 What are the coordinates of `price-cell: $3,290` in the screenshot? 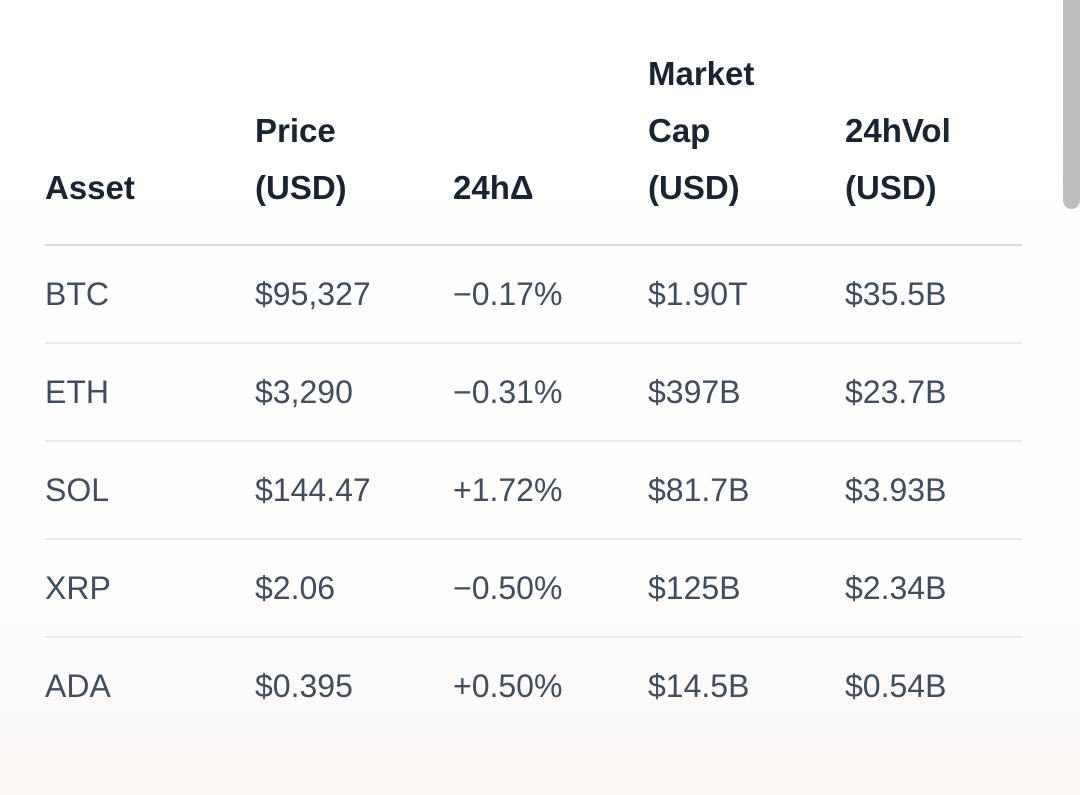 It's located at (354, 392).